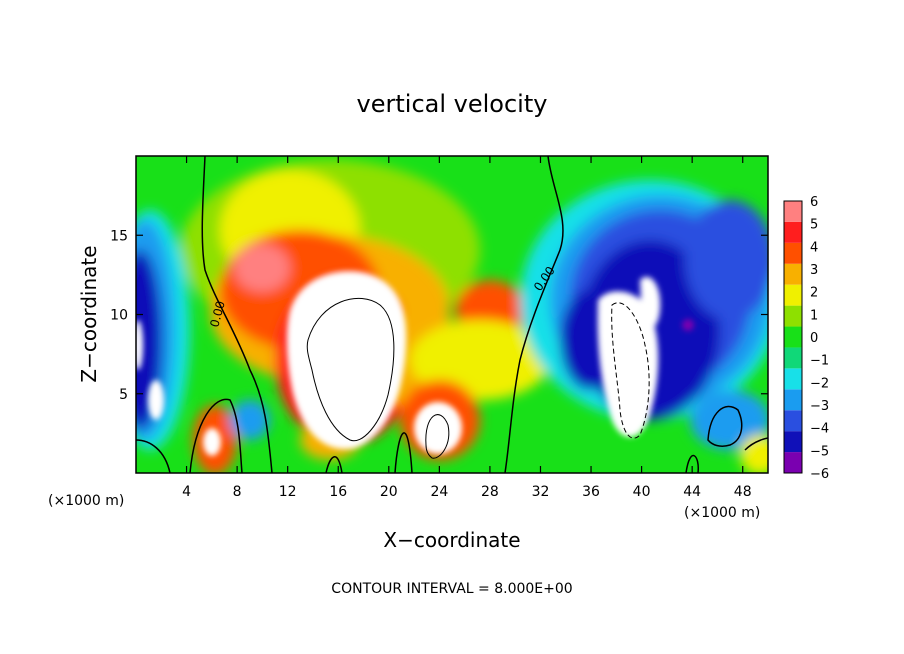 This screenshot has width=904, height=654. I want to click on colorbar-tick-label: 0, so click(814, 338).